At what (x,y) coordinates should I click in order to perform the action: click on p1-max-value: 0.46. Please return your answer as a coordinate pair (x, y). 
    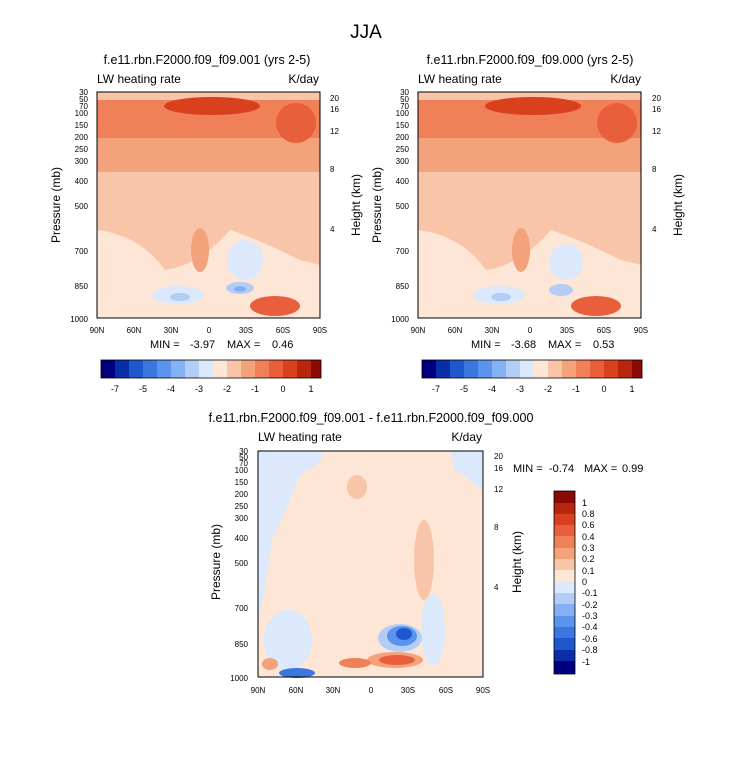
    Looking at the image, I should click on (282, 345).